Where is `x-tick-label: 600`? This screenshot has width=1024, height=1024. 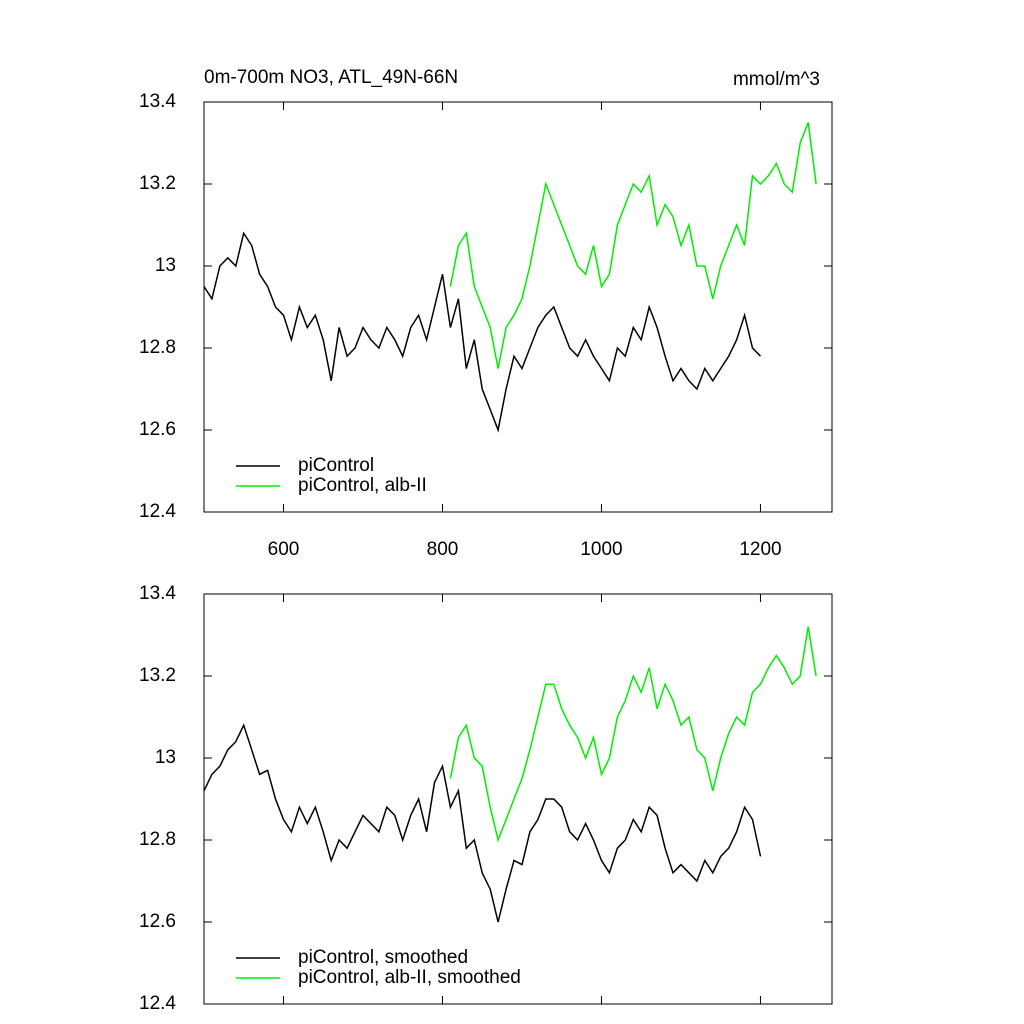
x-tick-label: 600 is located at coordinates (284, 549).